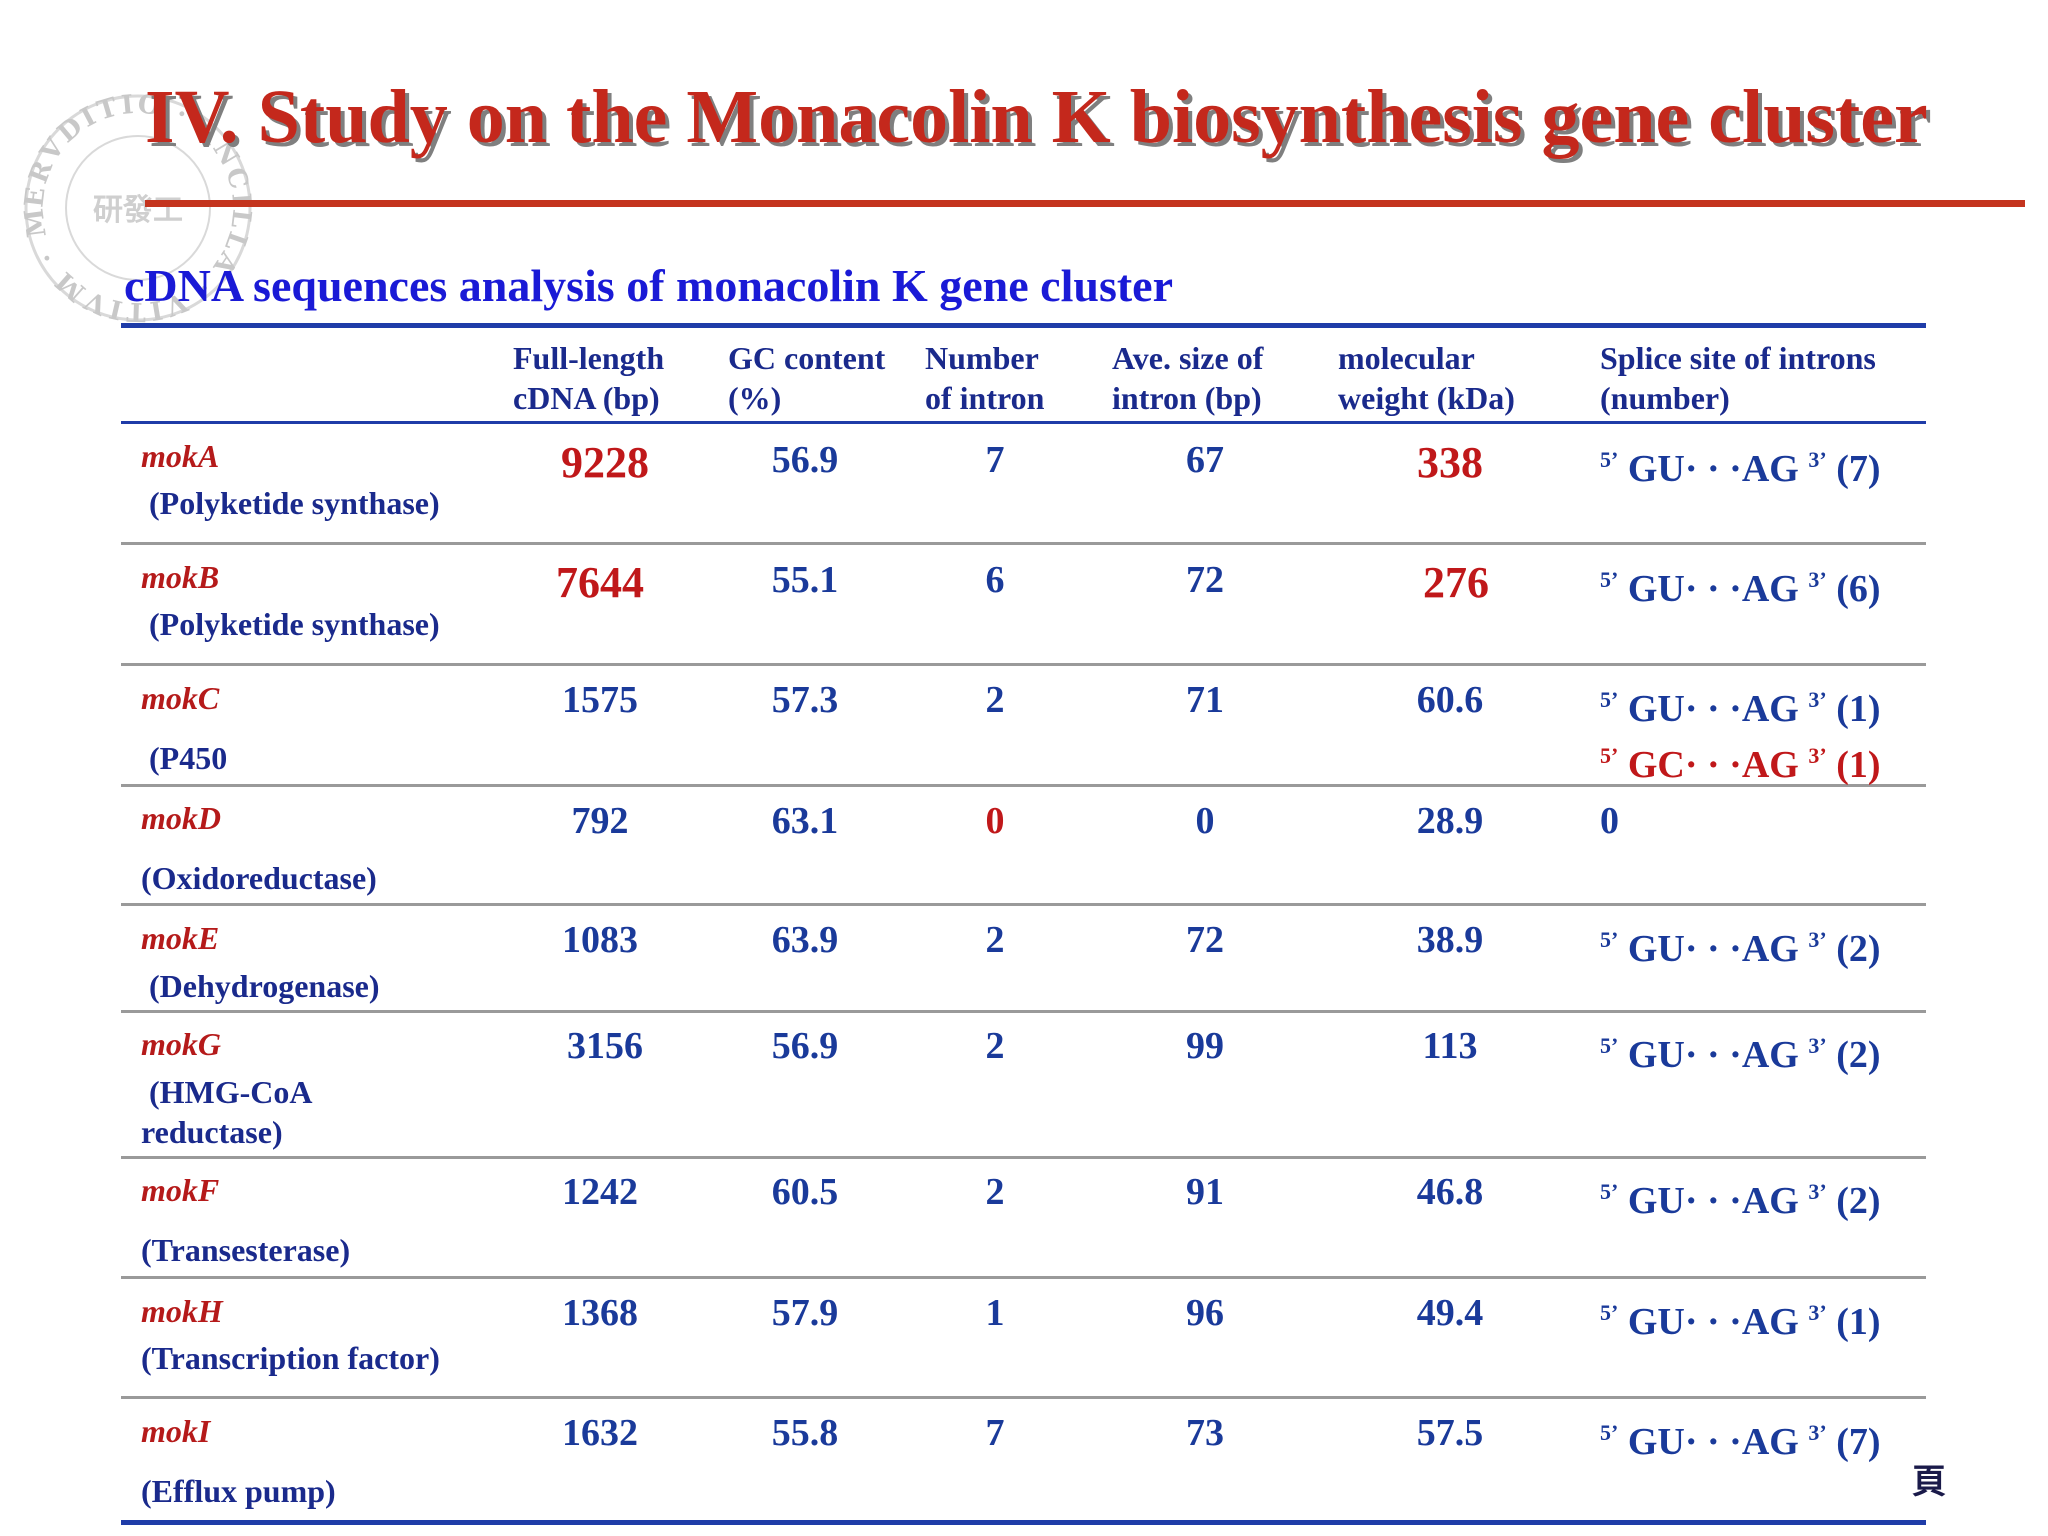  What do you see at coordinates (238, 1491) in the screenshot?
I see `gene-description: (Efflux pump)` at bounding box center [238, 1491].